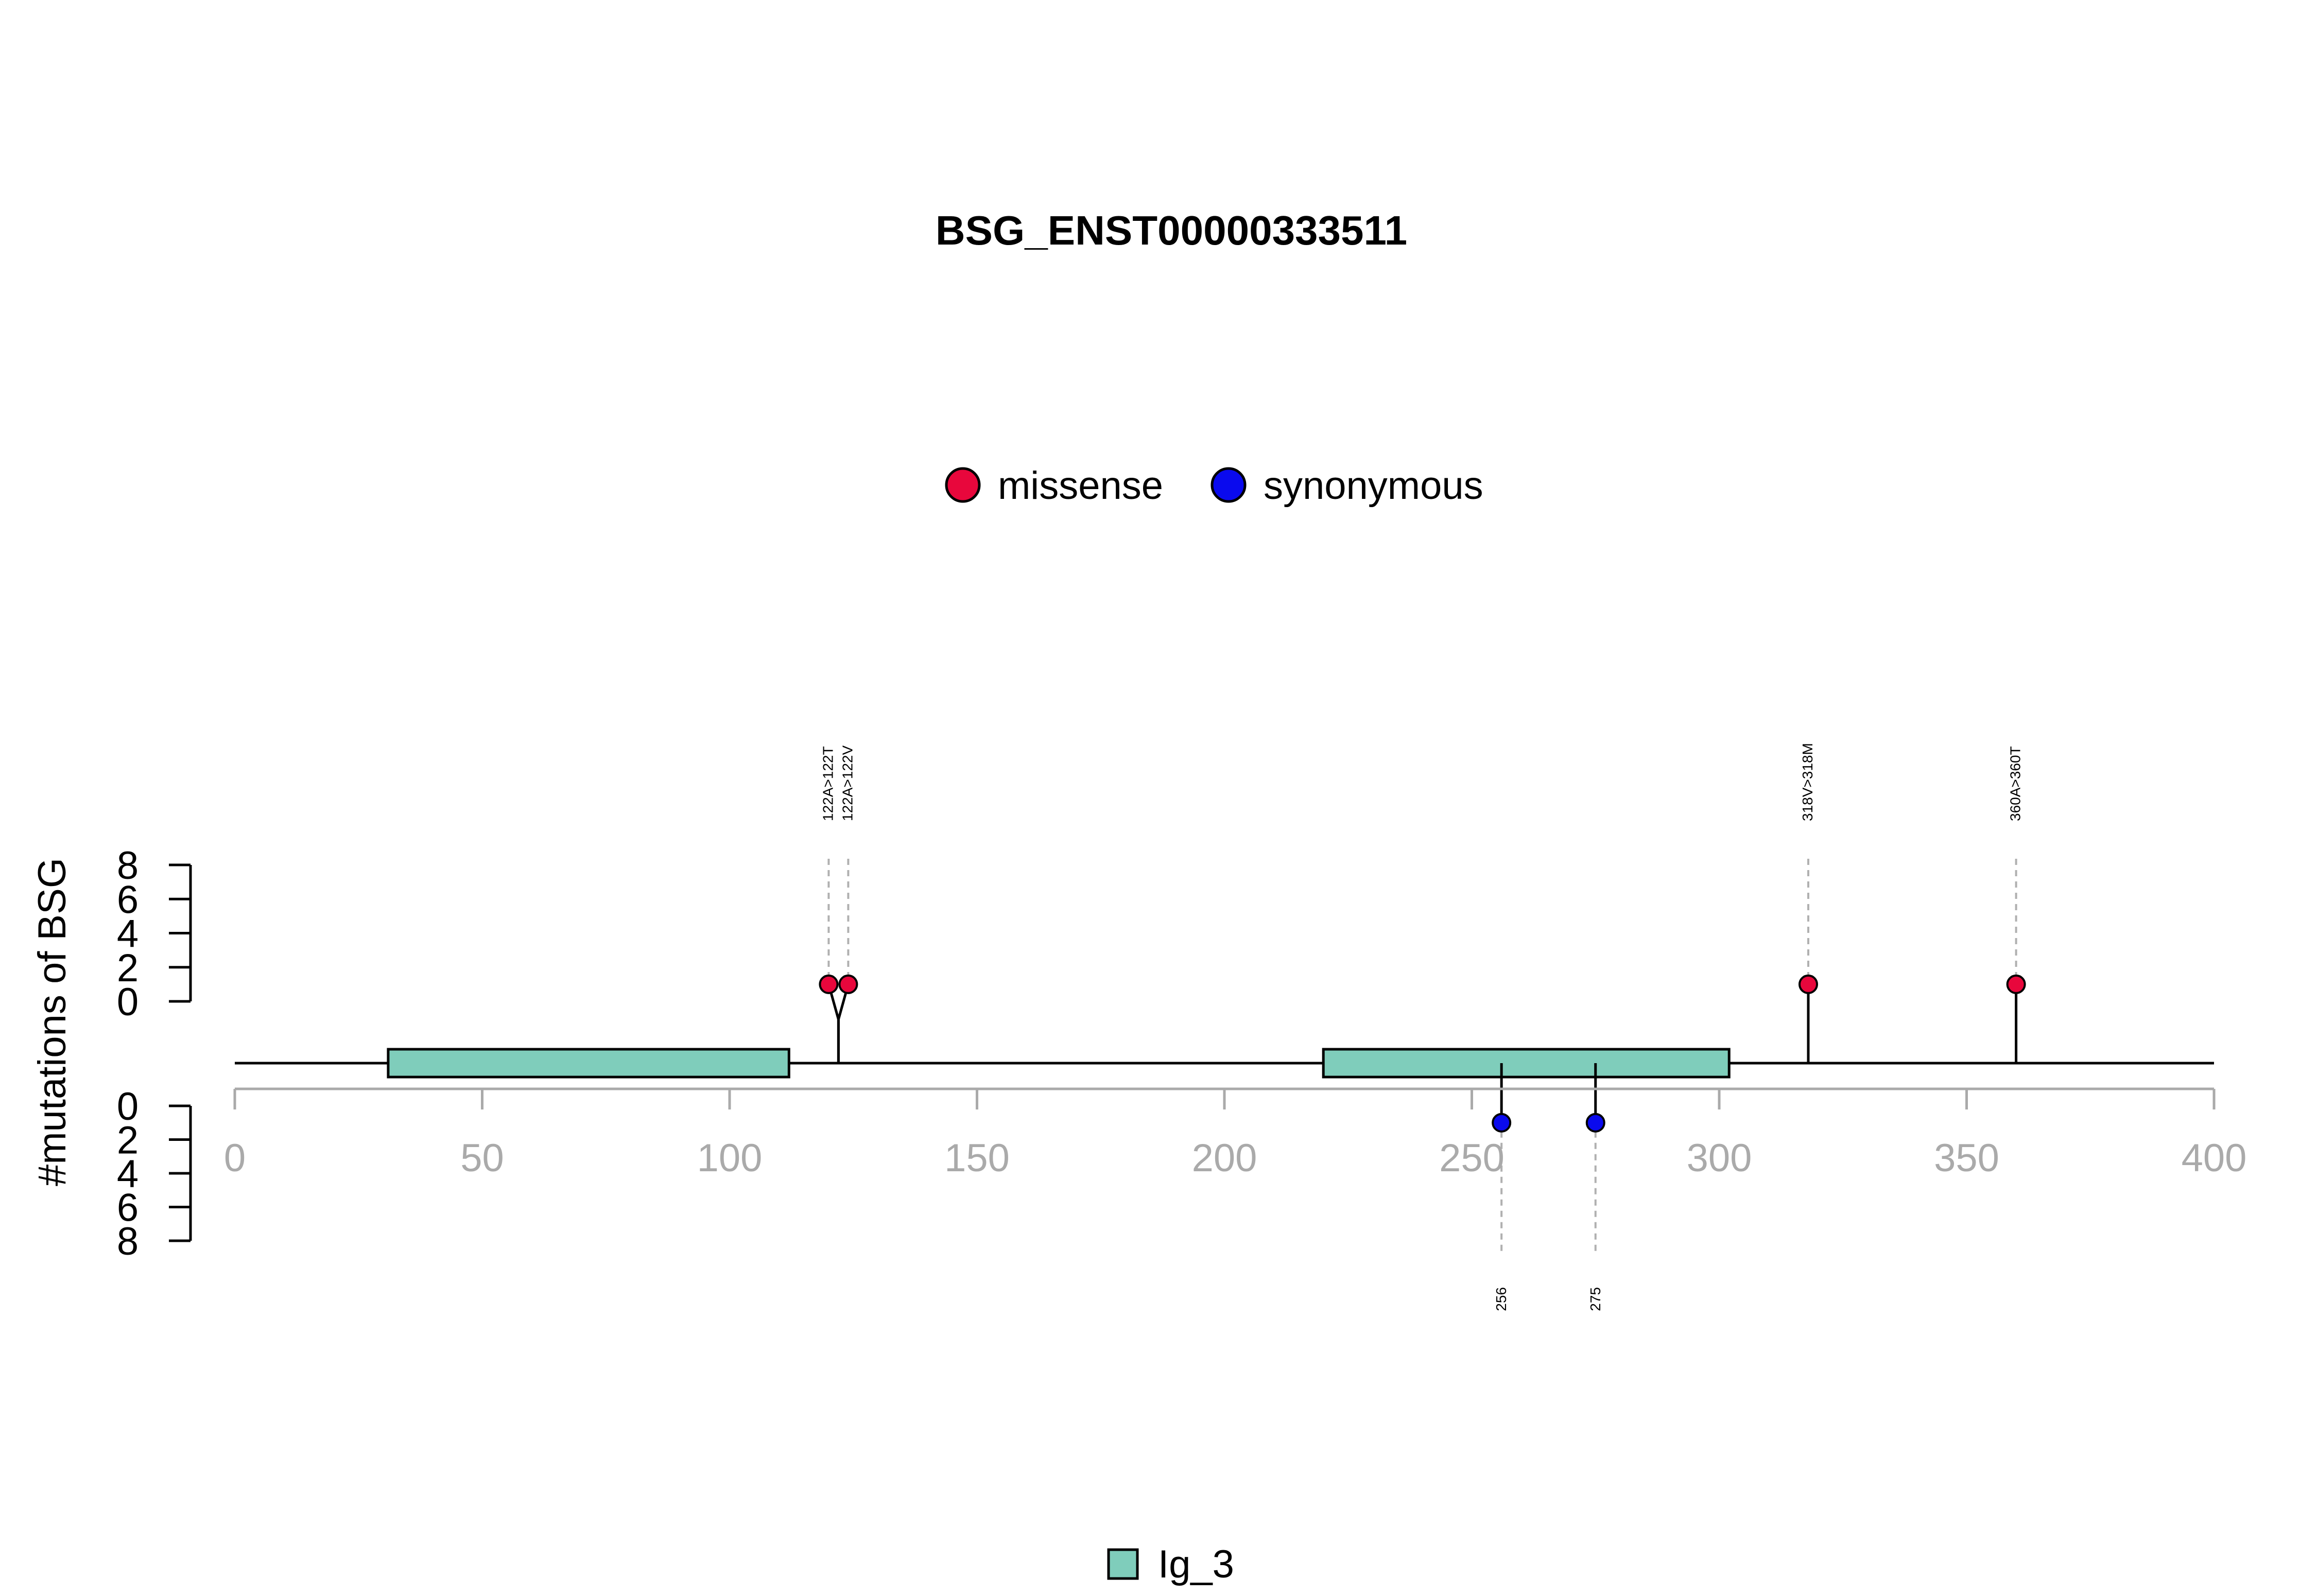  What do you see at coordinates (1595, 1299) in the screenshot?
I see `mutation-label: 275` at bounding box center [1595, 1299].